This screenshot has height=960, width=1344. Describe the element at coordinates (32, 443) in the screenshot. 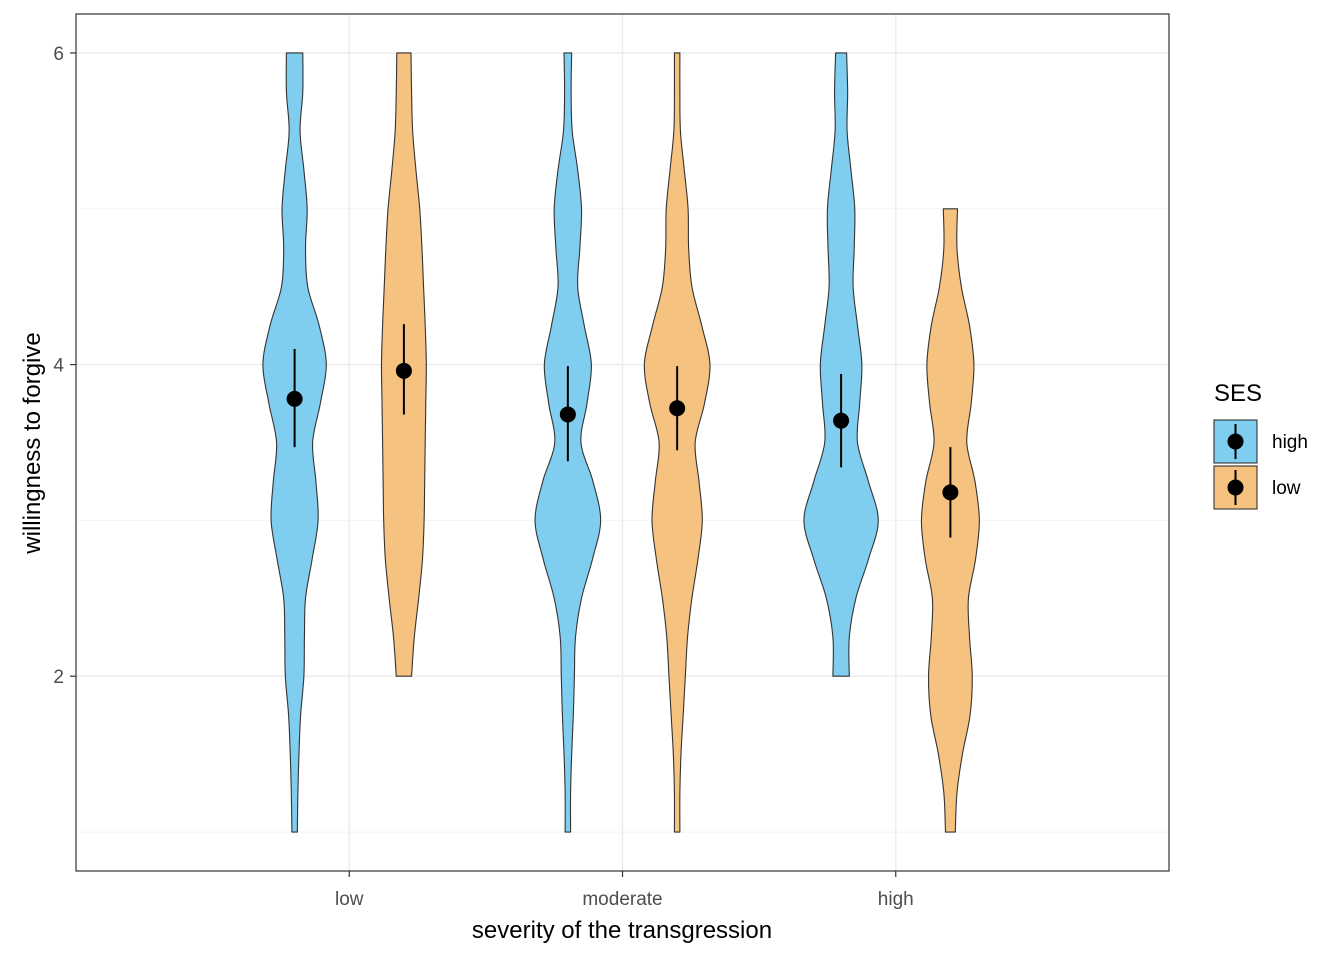

I see `y-axis-title: willingness to forgive` at that location.